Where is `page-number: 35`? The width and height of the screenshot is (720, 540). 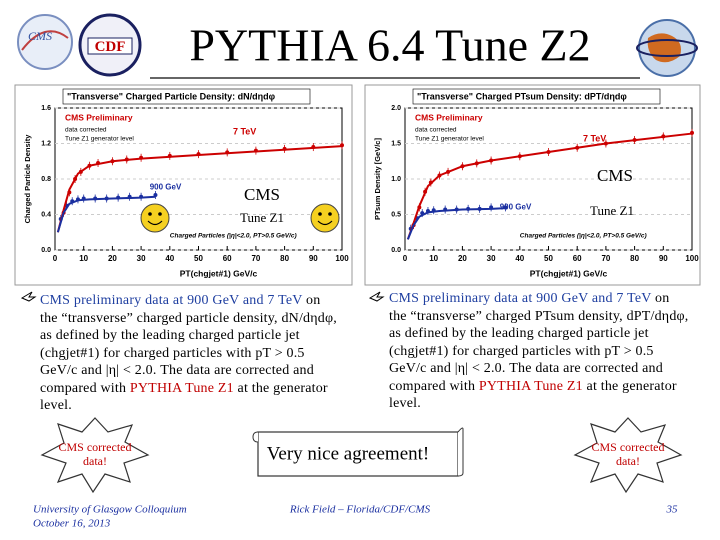 page-number: 35 is located at coordinates (672, 510).